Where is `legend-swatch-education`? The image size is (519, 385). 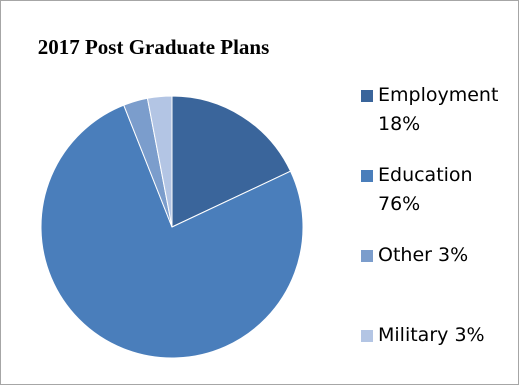 legend-swatch-education is located at coordinates (367, 176).